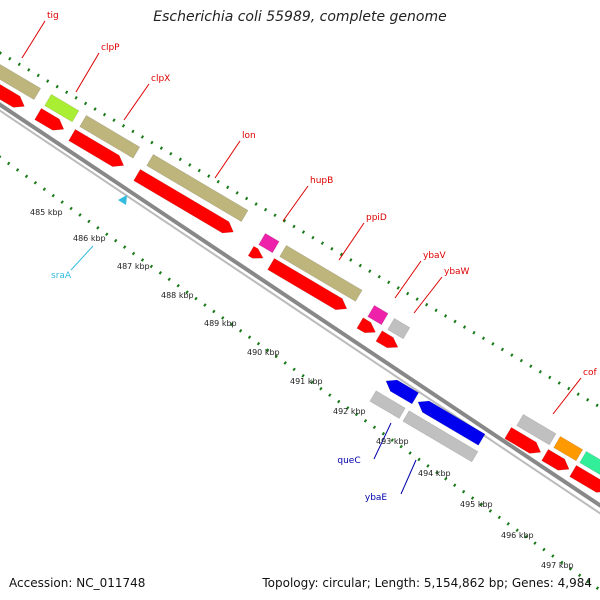 The height and width of the screenshot is (600, 600). Describe the element at coordinates (476, 504) in the screenshot. I see `scale-label-495-kbp: 495 kbp` at that location.